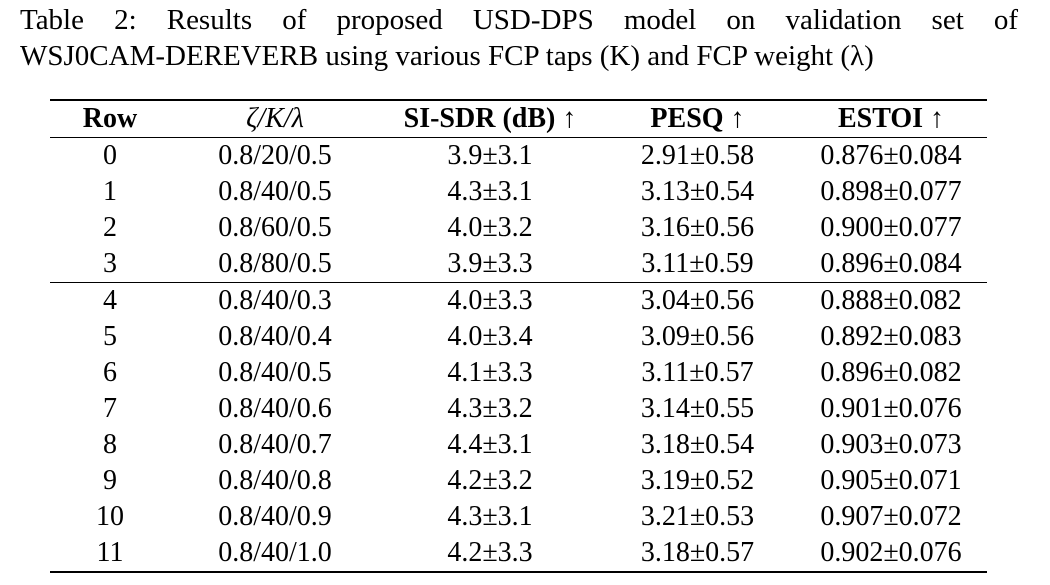 The height and width of the screenshot is (585, 1050). What do you see at coordinates (518, 100) in the screenshot?
I see `top-rule` at bounding box center [518, 100].